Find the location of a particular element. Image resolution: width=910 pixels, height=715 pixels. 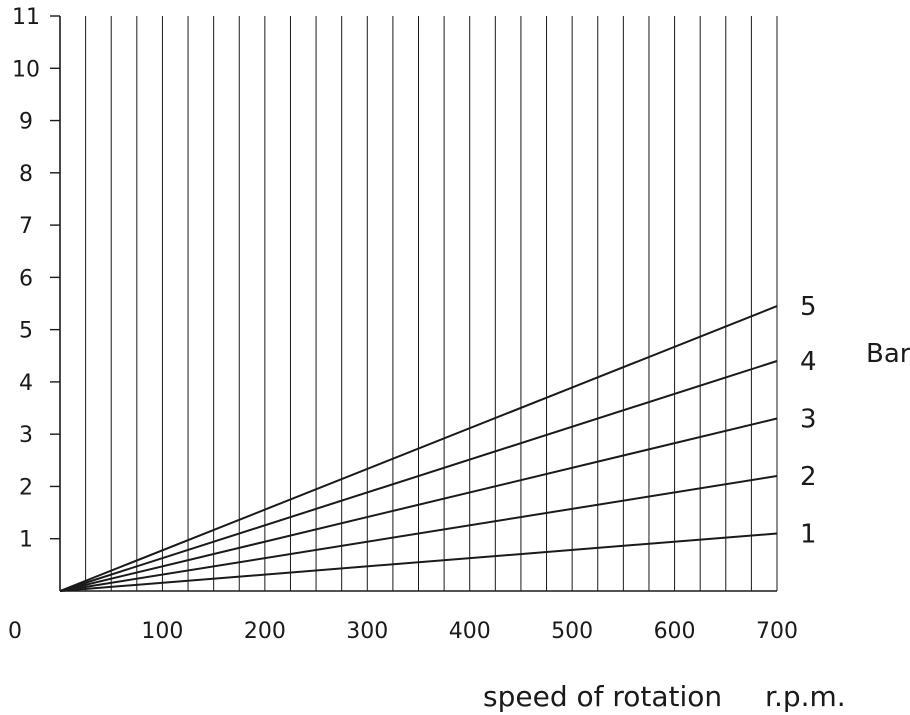

y-tick-label: 2 is located at coordinates (26, 487).